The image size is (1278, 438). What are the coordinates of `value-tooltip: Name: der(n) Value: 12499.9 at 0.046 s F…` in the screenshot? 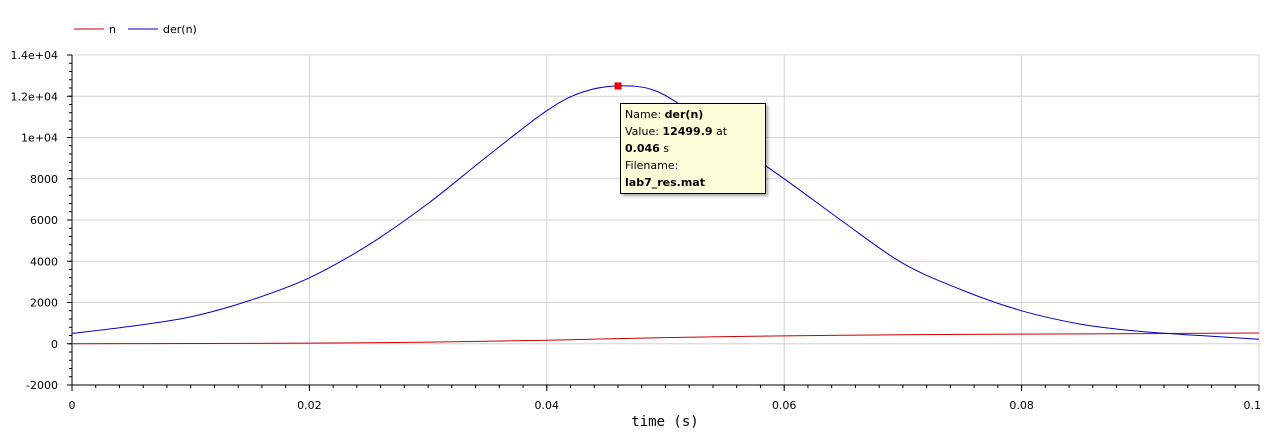 It's located at (693, 148).